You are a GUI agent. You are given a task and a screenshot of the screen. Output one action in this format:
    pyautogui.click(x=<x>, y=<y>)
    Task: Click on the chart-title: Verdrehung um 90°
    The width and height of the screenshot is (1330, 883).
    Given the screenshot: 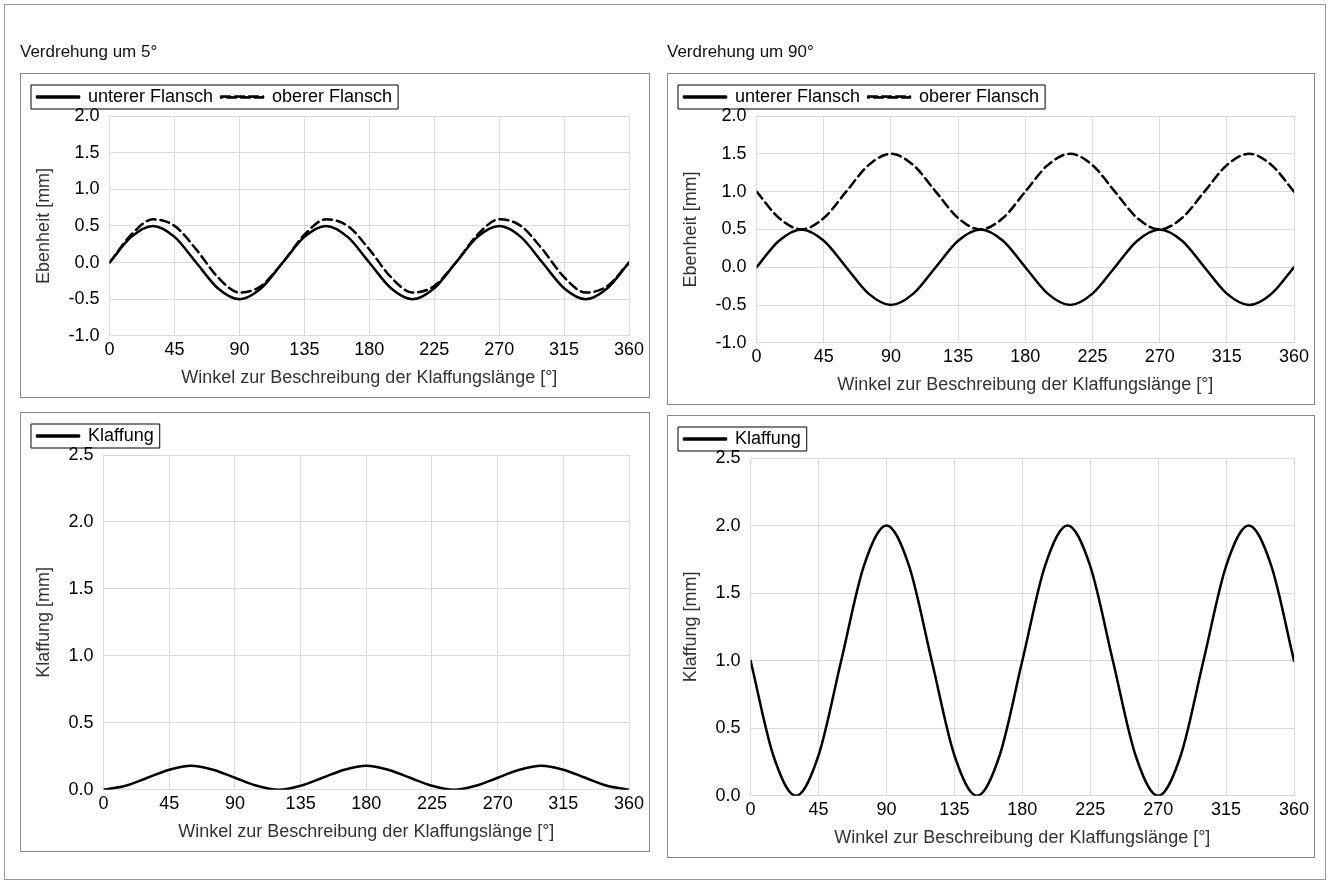 What is the action you would take?
    pyautogui.click(x=741, y=52)
    